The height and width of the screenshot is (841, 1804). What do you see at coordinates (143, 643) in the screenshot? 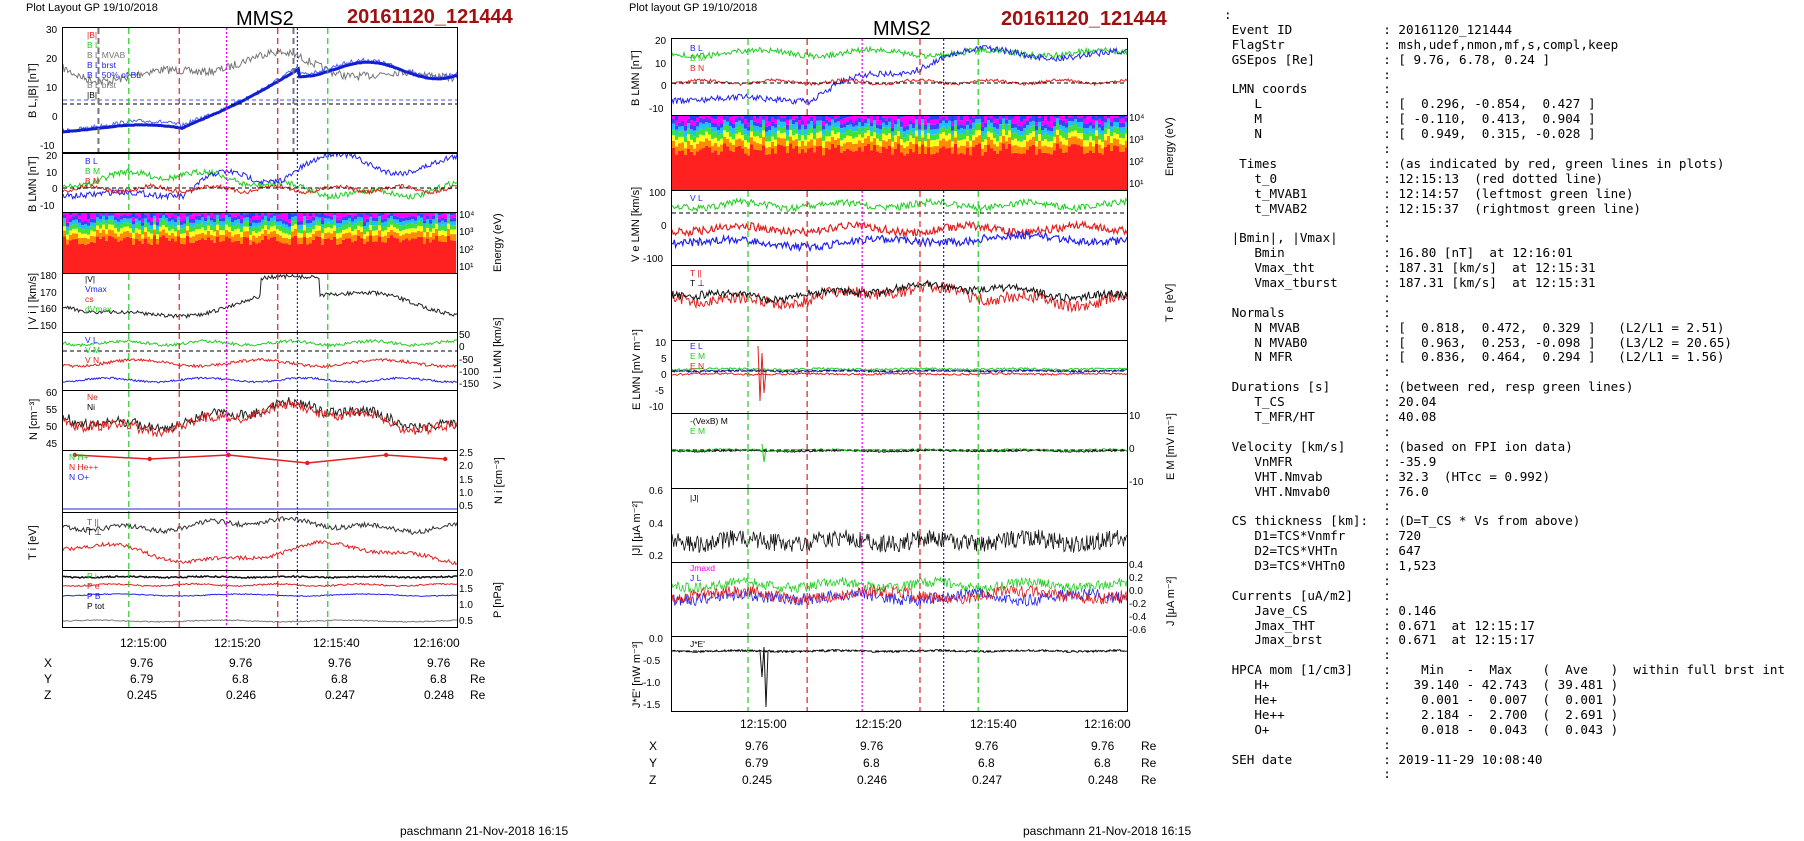
I see `left-time-tick-0: 12:15:00` at bounding box center [143, 643].